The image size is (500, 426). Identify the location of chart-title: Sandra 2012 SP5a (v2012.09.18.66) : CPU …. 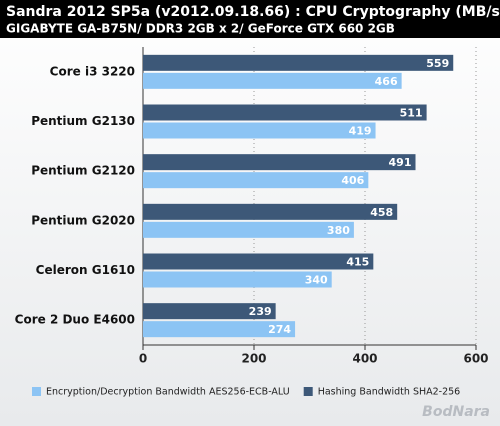
(253, 12).